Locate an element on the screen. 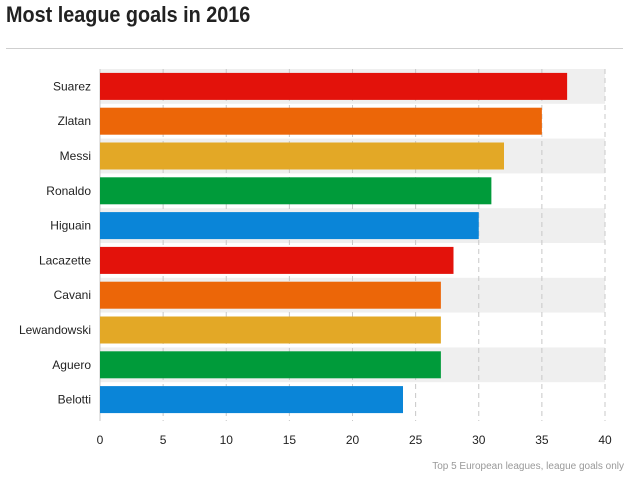 This screenshot has height=480, width=640. x-tick-label: 0 is located at coordinates (100, 440).